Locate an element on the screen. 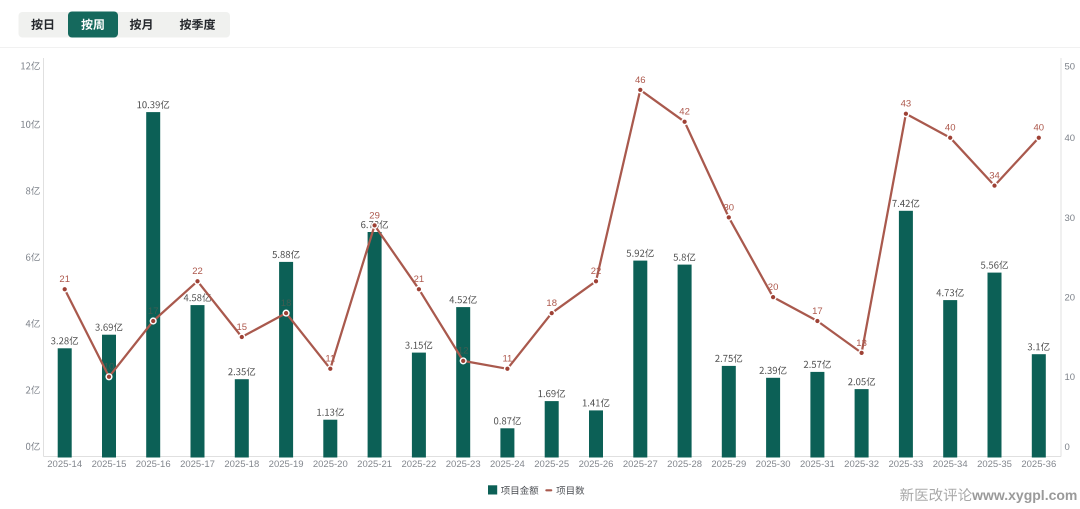 The width and height of the screenshot is (1080, 509). svg-text: 2025-35 is located at coordinates (994, 464).